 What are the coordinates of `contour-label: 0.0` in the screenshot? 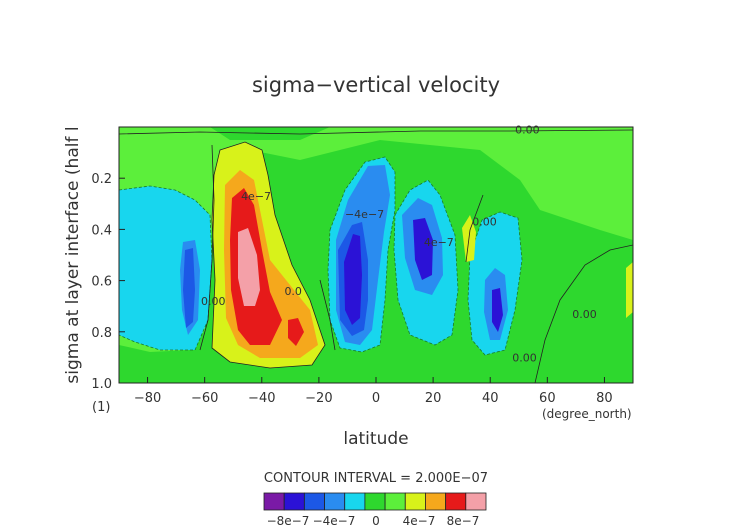 It's located at (293, 291).